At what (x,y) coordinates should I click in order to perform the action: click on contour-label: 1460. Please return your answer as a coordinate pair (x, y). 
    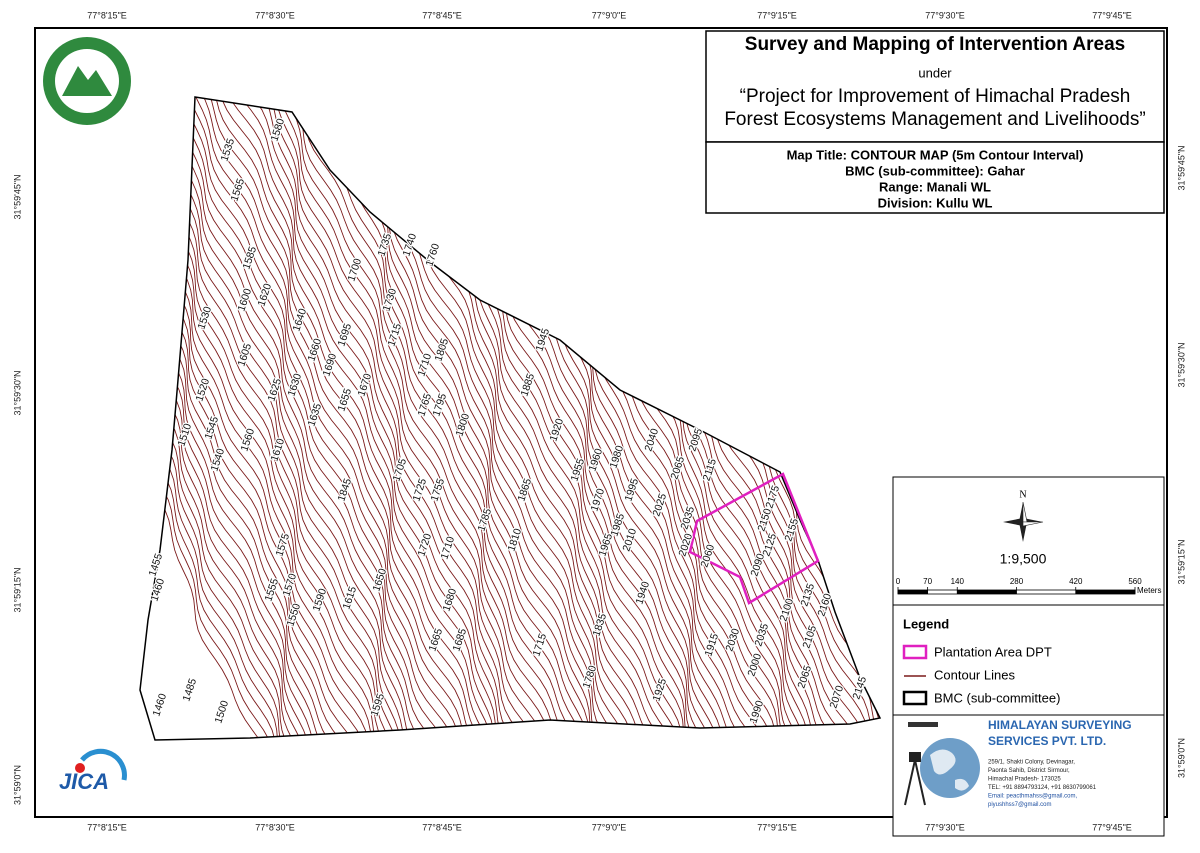
    Looking at the image, I should click on (159, 705).